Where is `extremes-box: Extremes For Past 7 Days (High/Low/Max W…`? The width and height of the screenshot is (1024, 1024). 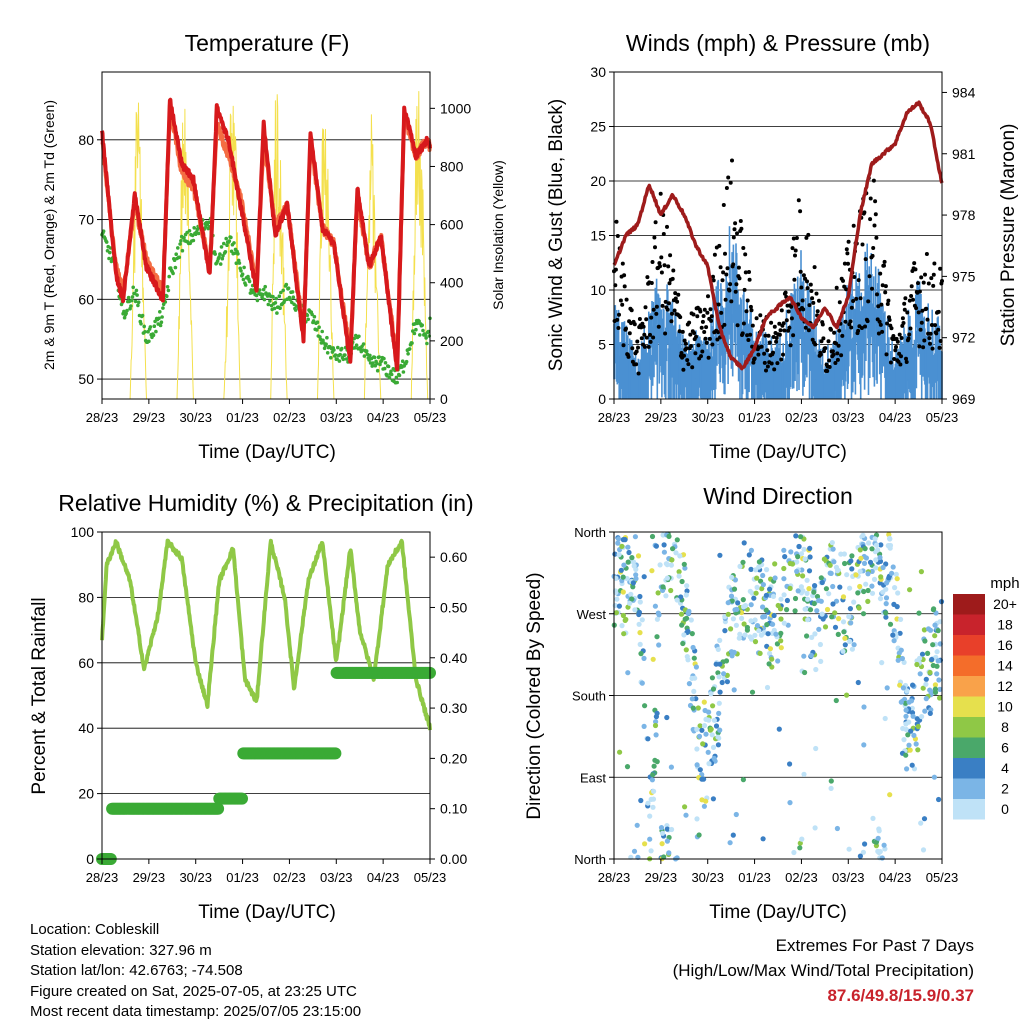 extremes-box: Extremes For Past 7 Days (High/Low/Max W… is located at coordinates (823, 970).